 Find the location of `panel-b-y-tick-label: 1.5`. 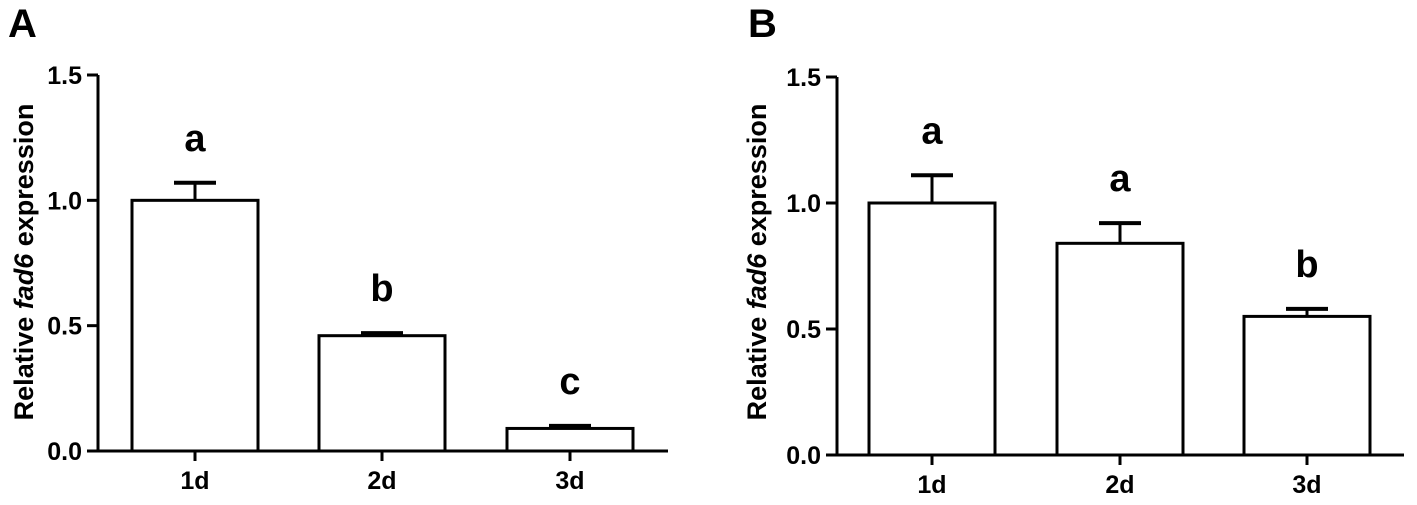

panel-b-y-tick-label: 1.5 is located at coordinates (803, 78).